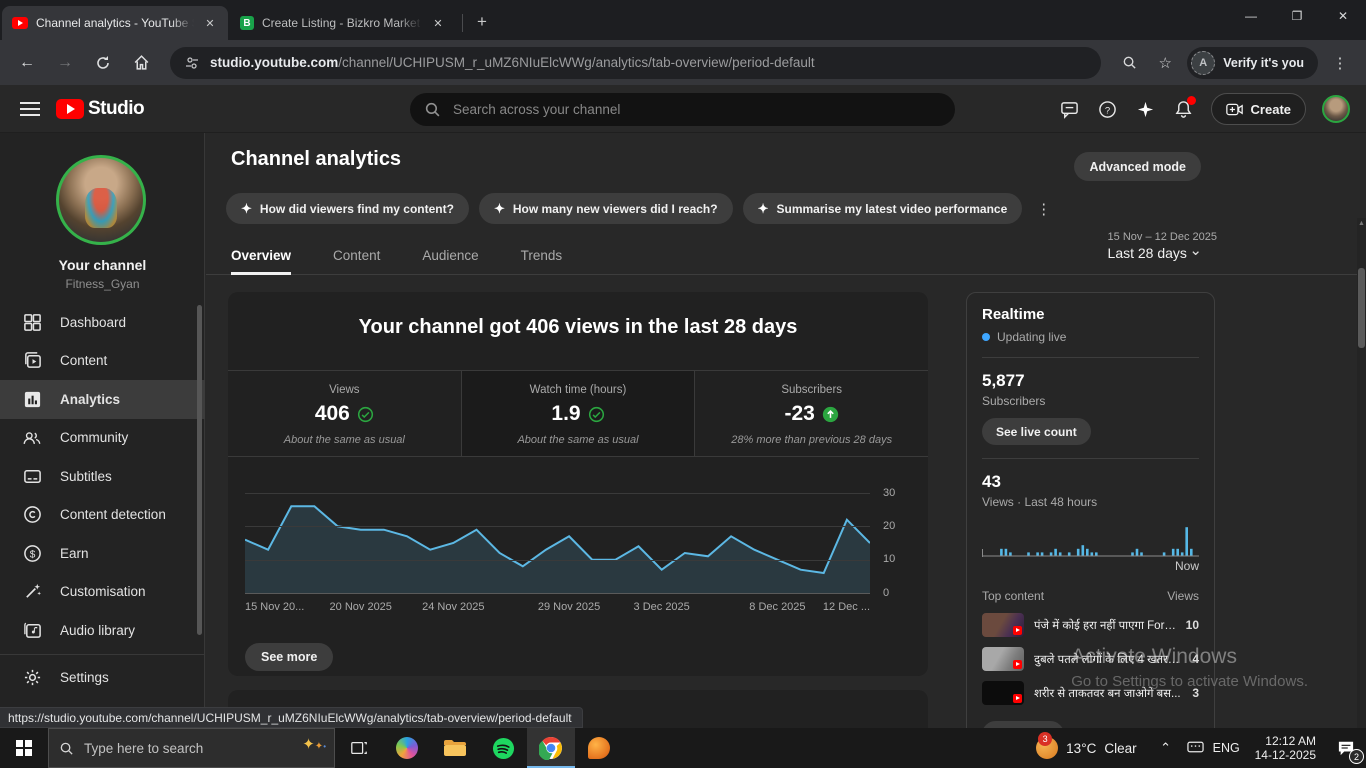 This screenshot has height=768, width=1366. What do you see at coordinates (599, 748) in the screenshot?
I see `fl-studio-button` at bounding box center [599, 748].